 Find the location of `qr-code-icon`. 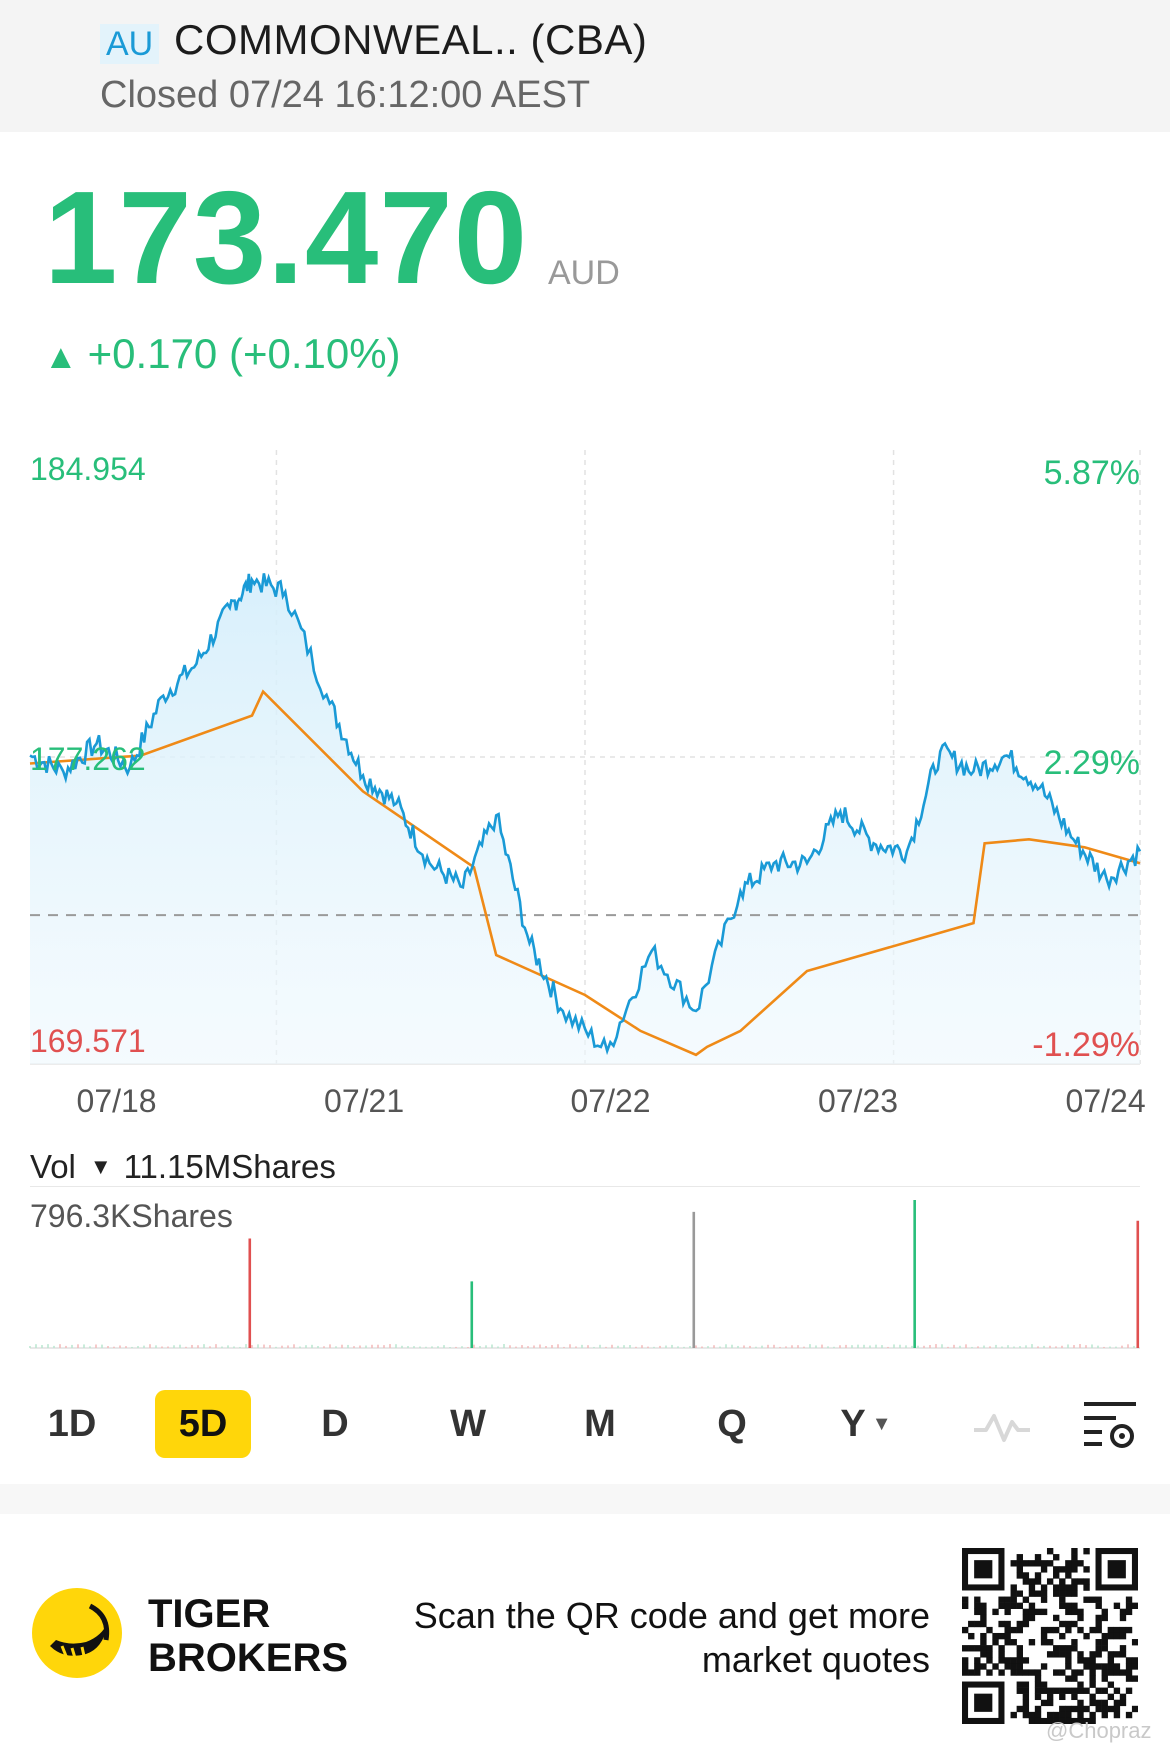

qr-code-icon is located at coordinates (1050, 1636).